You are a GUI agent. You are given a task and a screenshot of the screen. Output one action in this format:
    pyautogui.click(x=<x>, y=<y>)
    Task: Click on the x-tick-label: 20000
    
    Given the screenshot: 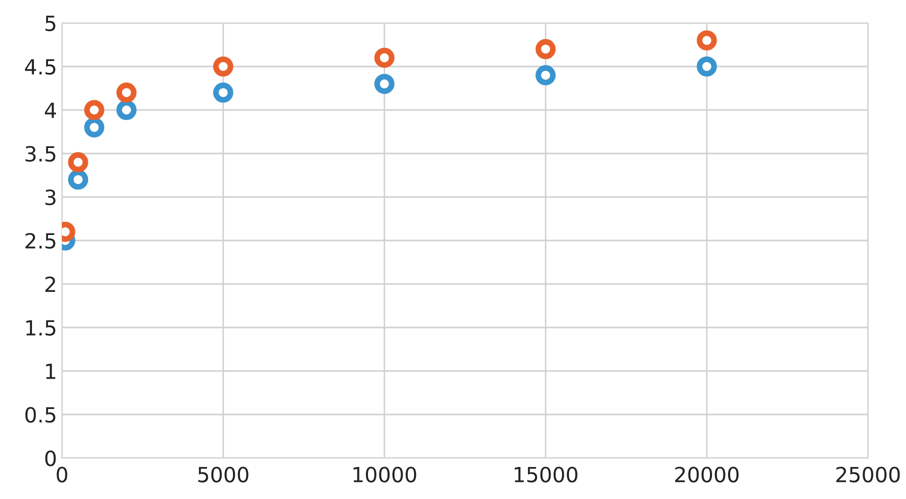 What is the action you would take?
    pyautogui.click(x=707, y=474)
    